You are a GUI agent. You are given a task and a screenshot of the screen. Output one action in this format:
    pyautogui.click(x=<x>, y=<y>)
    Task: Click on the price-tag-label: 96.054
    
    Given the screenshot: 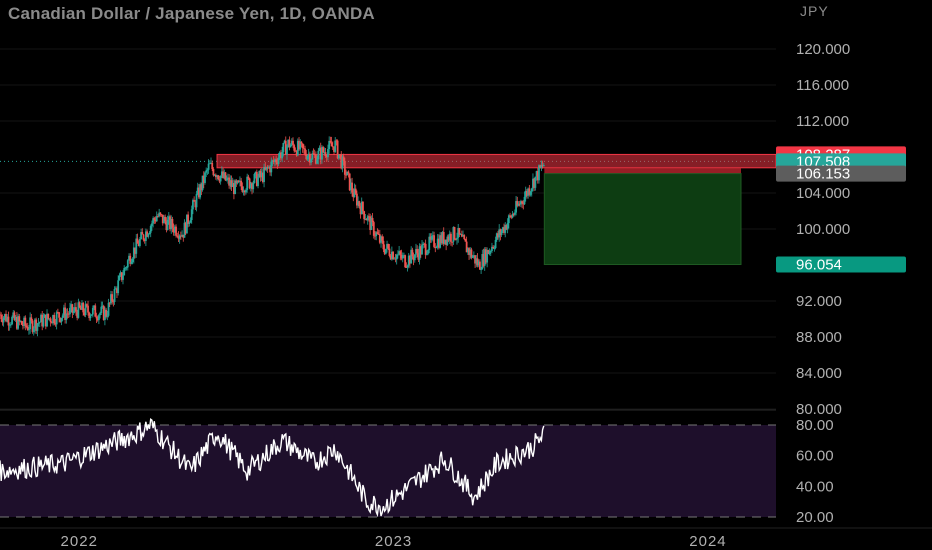 What is the action you would take?
    pyautogui.click(x=819, y=265)
    